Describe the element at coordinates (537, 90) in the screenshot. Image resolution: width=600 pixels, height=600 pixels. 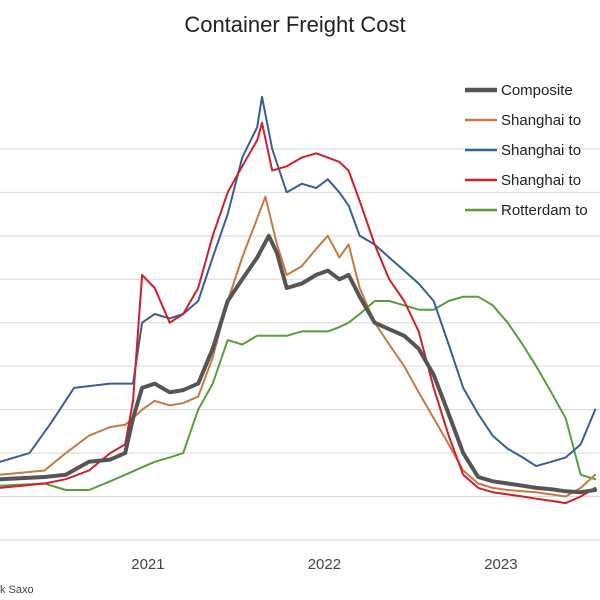
I see `legend-label: Composite` at that location.